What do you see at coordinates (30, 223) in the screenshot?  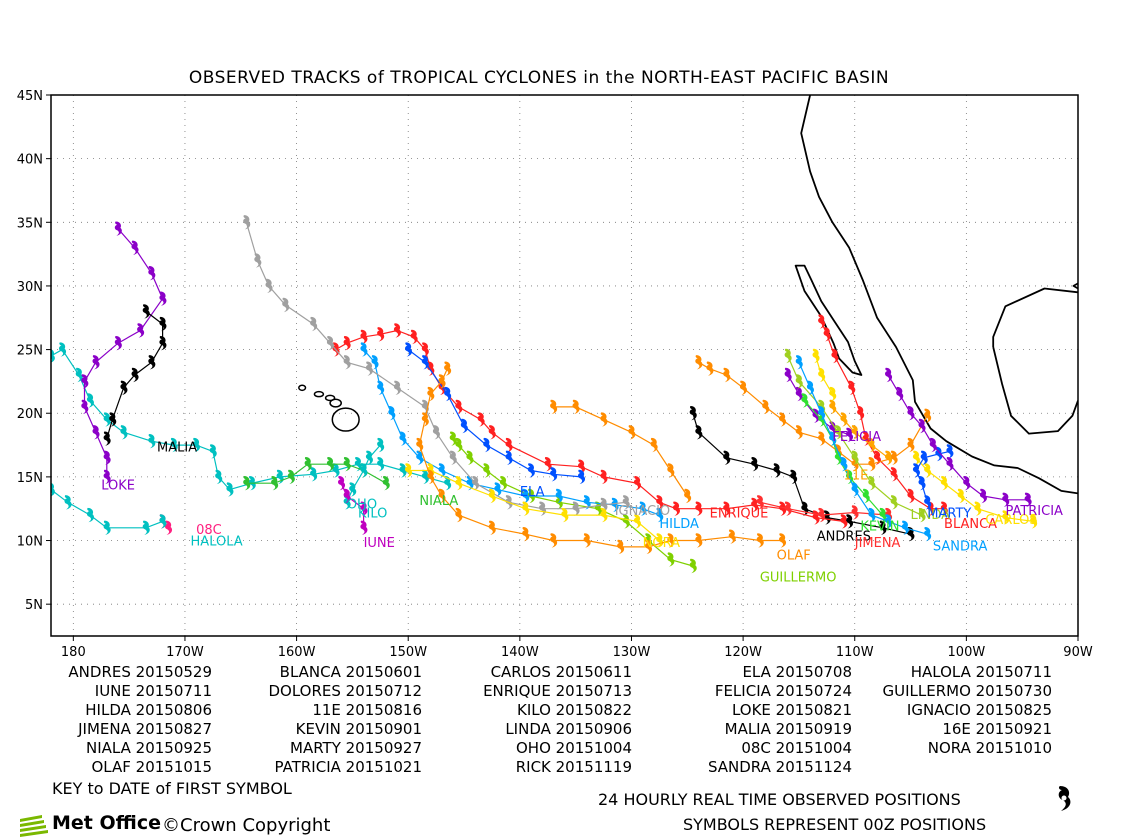 I see `lat-tick-label: 35N` at bounding box center [30, 223].